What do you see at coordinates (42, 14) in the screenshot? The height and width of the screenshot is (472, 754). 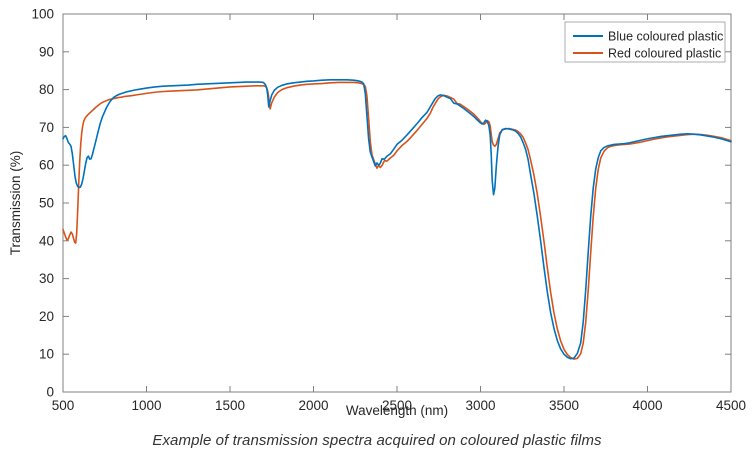 I see `y-tick-label: 100` at bounding box center [42, 14].